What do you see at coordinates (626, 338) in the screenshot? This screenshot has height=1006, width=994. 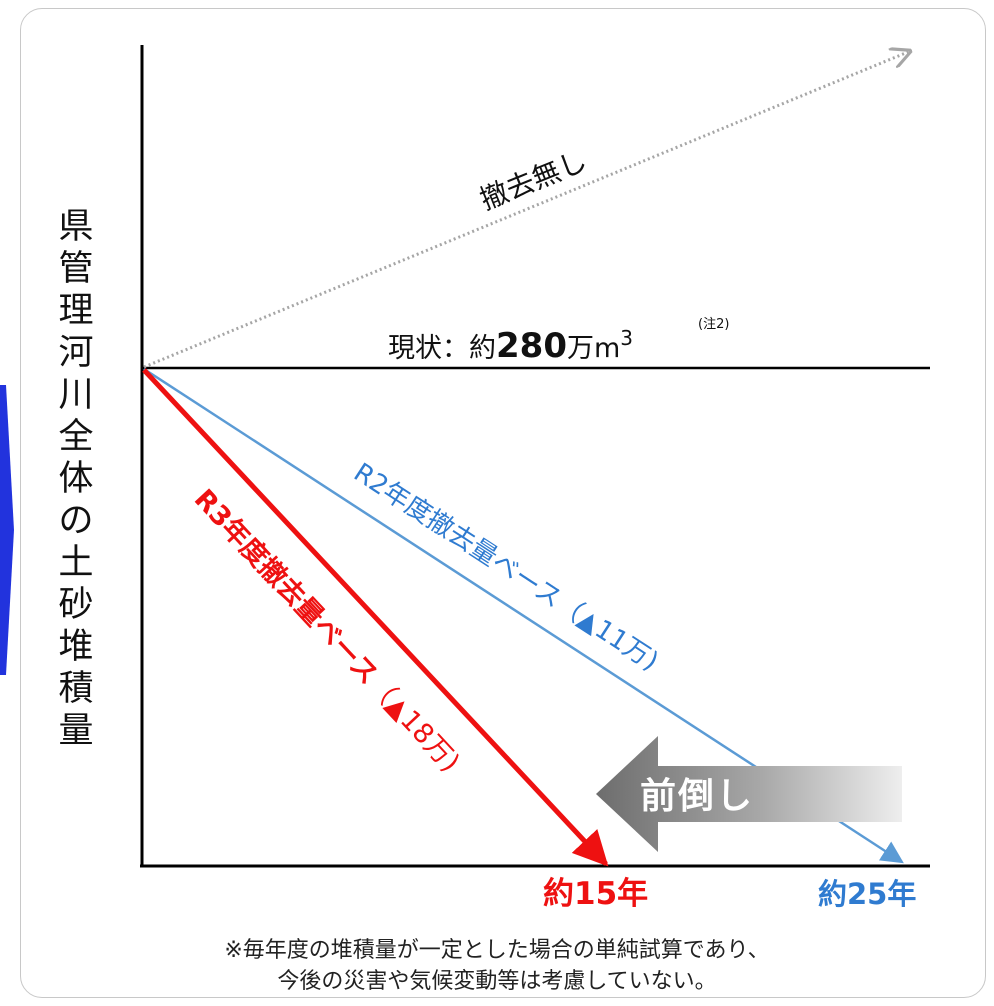 I see `current-superscript: 3` at bounding box center [626, 338].